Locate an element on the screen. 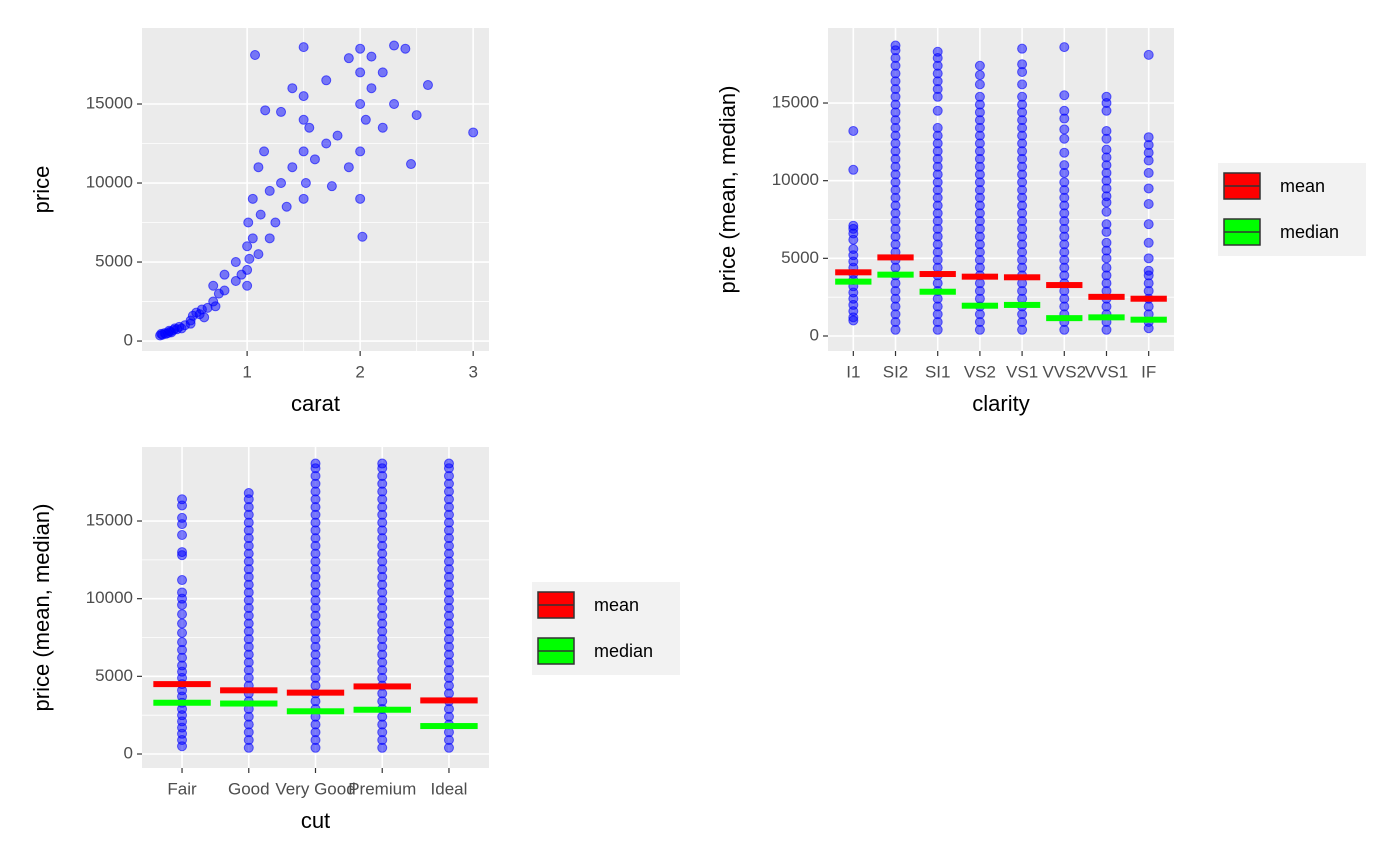  x-axis-title: cut is located at coordinates (315, 820).